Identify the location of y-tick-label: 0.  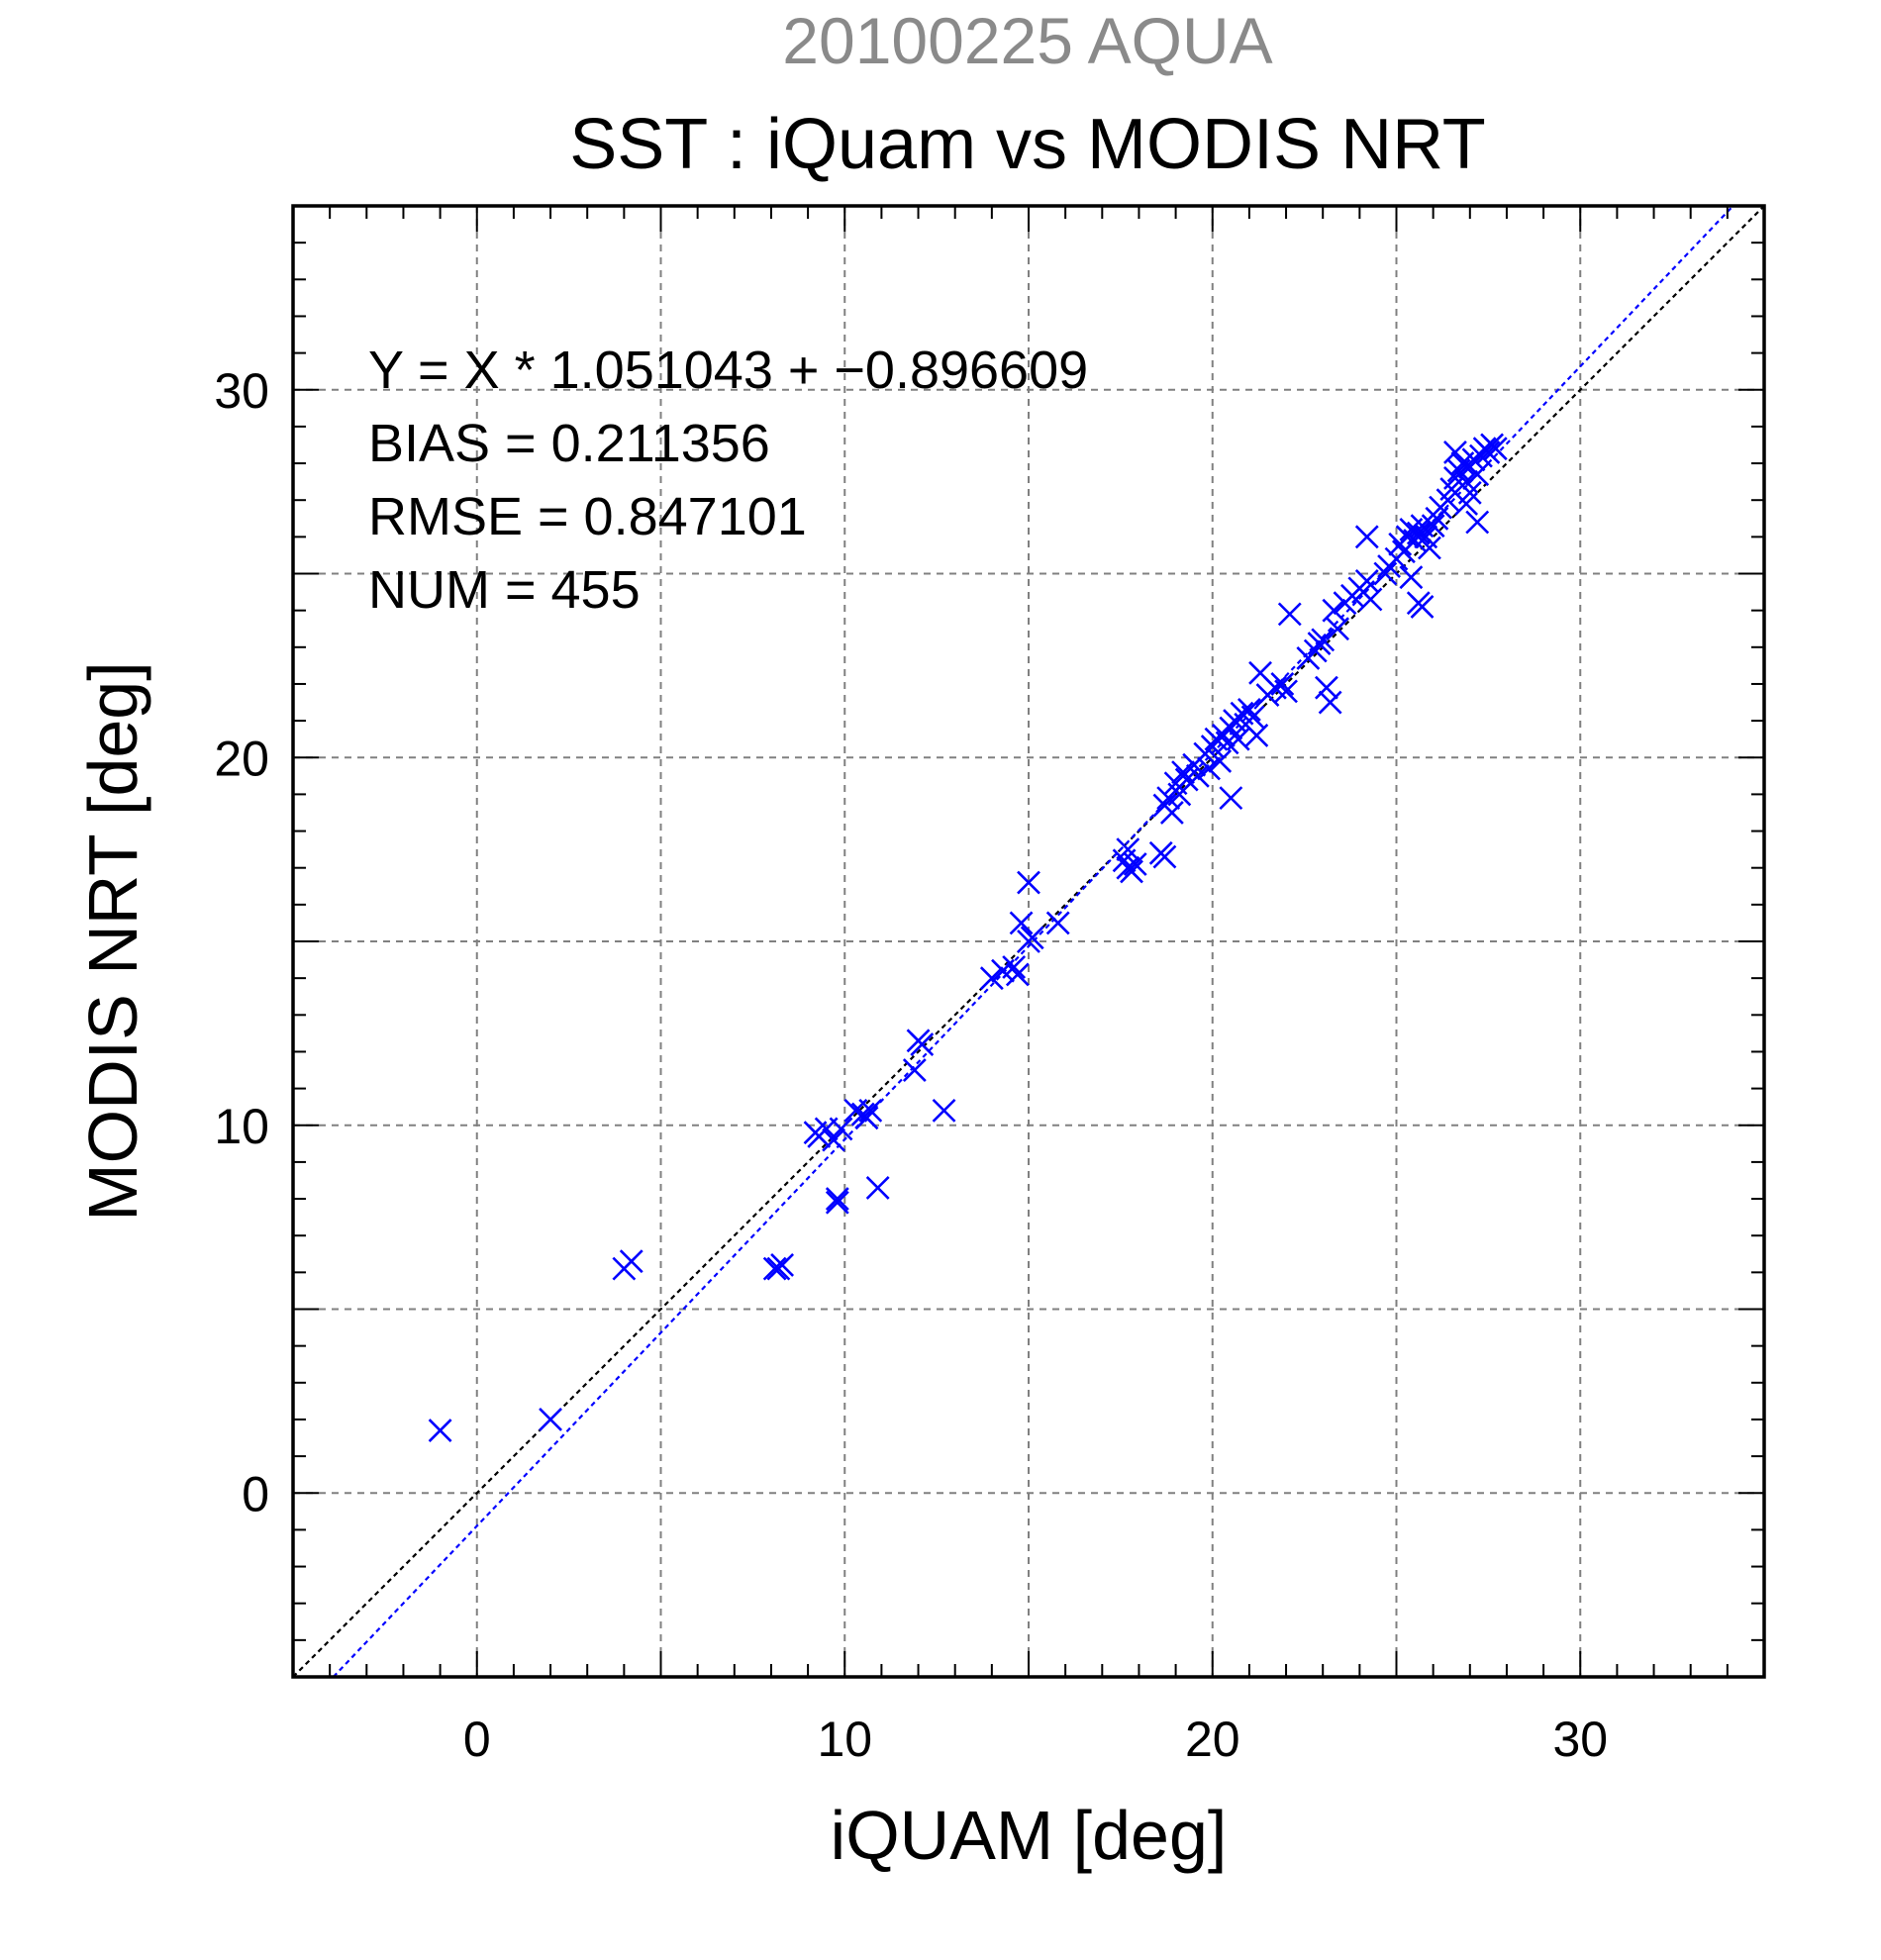
(255, 1493).